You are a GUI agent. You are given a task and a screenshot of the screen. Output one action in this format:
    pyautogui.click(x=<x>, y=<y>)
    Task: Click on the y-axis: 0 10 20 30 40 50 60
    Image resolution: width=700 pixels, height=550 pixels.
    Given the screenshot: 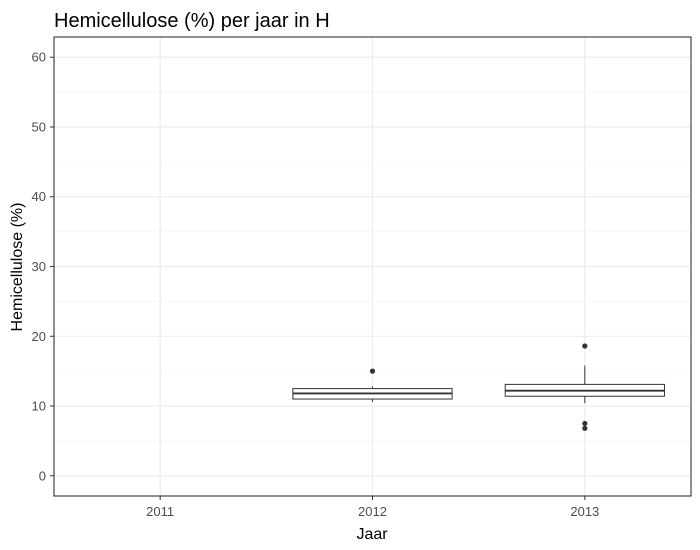 What is the action you would take?
    pyautogui.click(x=43, y=266)
    